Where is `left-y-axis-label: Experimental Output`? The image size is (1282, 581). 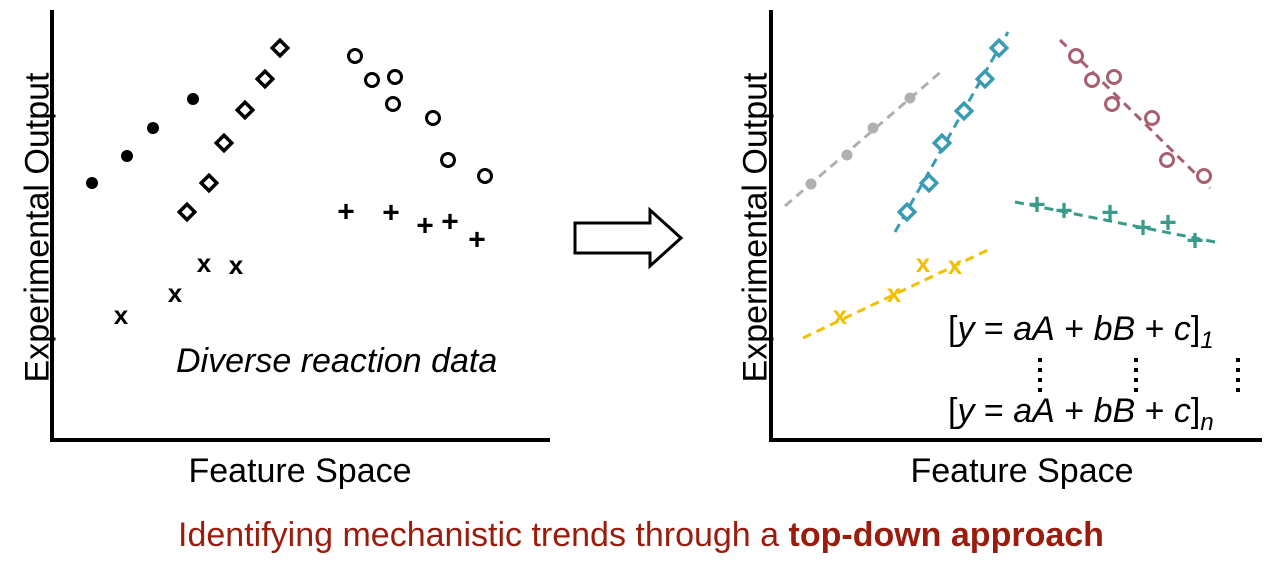
left-y-axis-label: Experimental Output is located at coordinates (37, 227).